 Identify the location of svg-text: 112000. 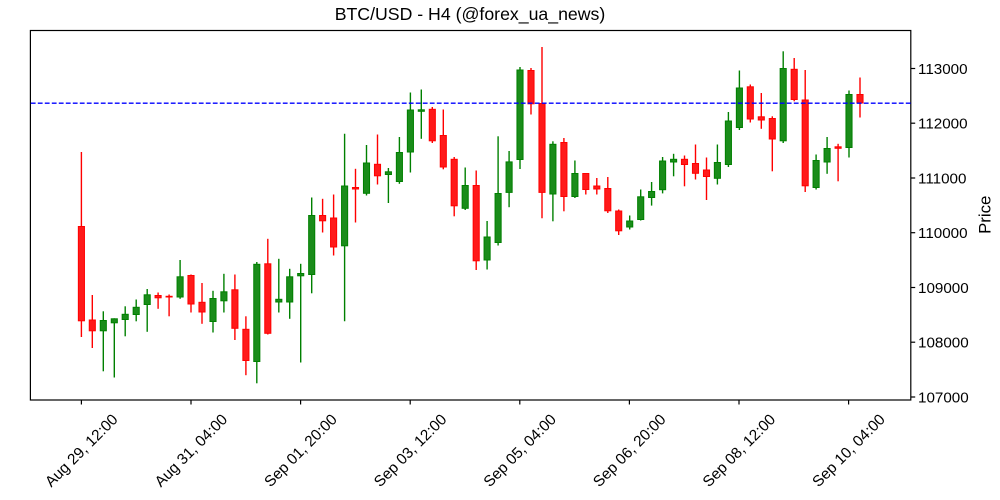
(943, 124).